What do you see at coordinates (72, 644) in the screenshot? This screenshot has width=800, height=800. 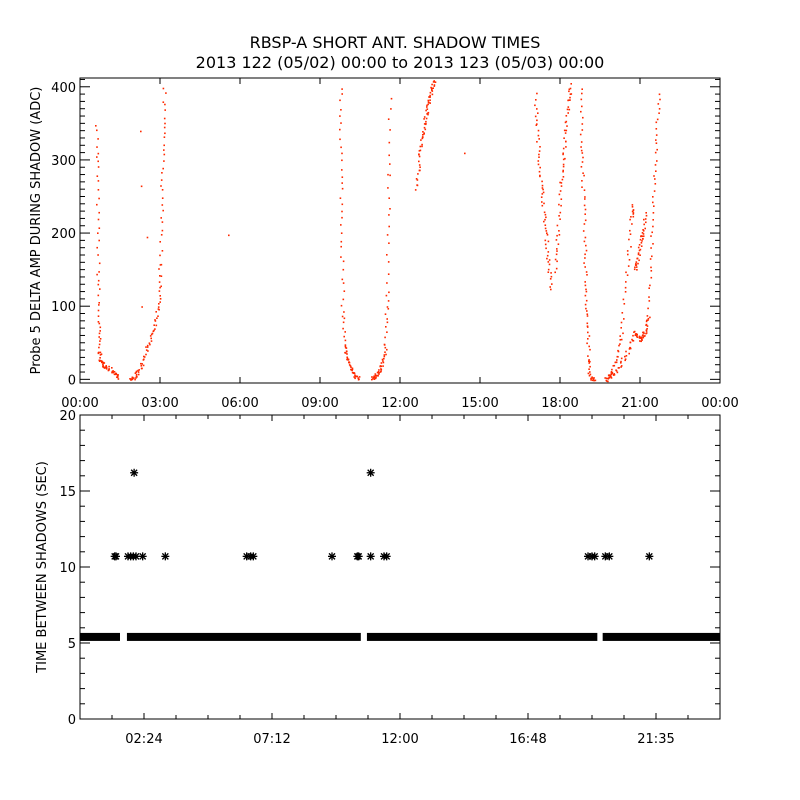 I see `y-tick-label: 5` at bounding box center [72, 644].